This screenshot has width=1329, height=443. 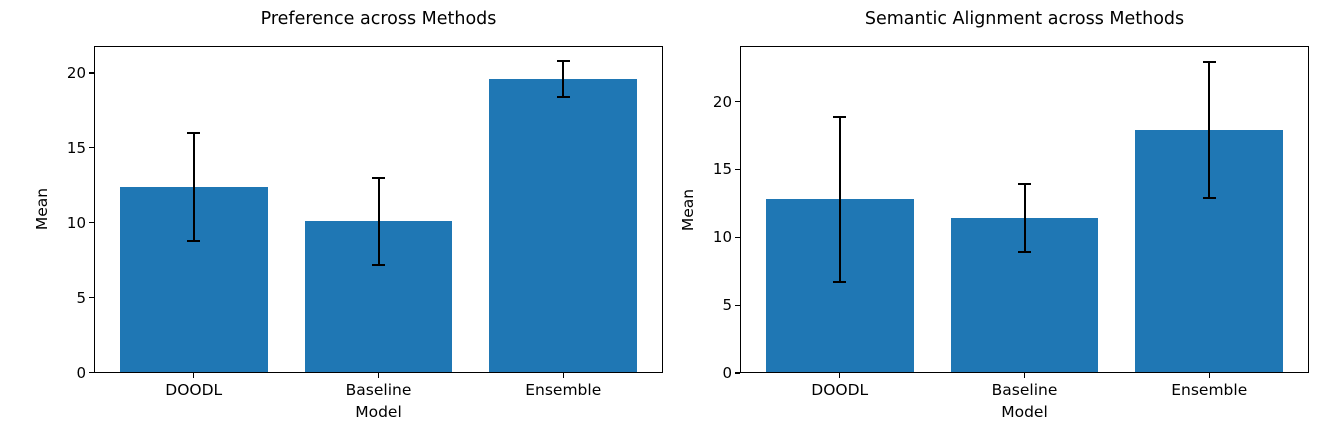 I want to click on chart-title: Semantic Alignment across Methods, so click(x=1024, y=19).